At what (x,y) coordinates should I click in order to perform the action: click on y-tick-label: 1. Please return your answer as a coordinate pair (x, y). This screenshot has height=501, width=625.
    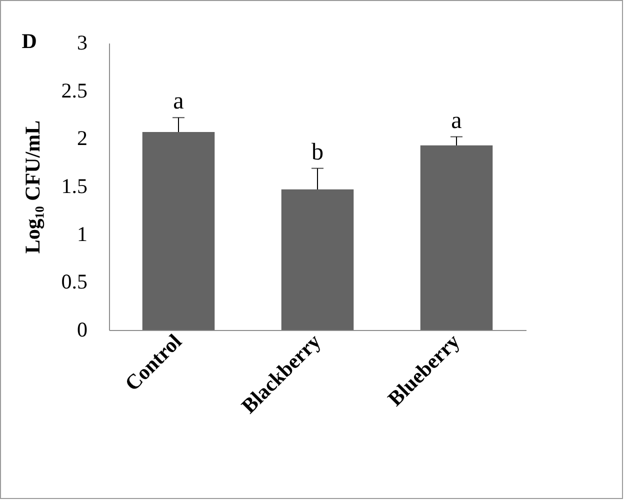
    Looking at the image, I should click on (82, 234).